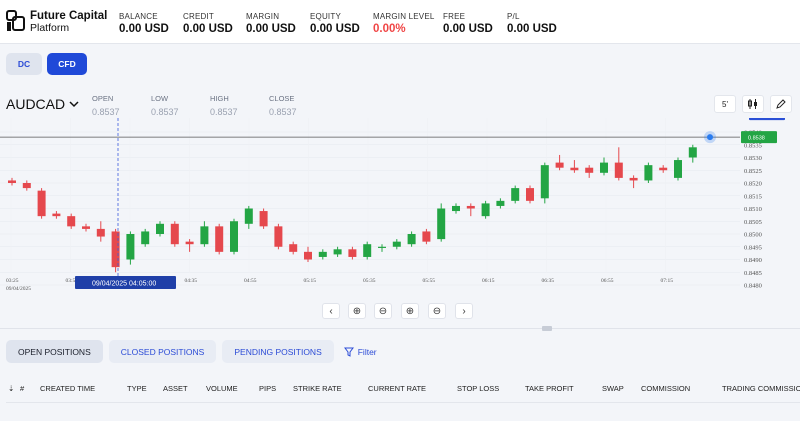 The width and height of the screenshot is (800, 421). I want to click on crosshair-price-label: 0.8547, so click(765, 118).